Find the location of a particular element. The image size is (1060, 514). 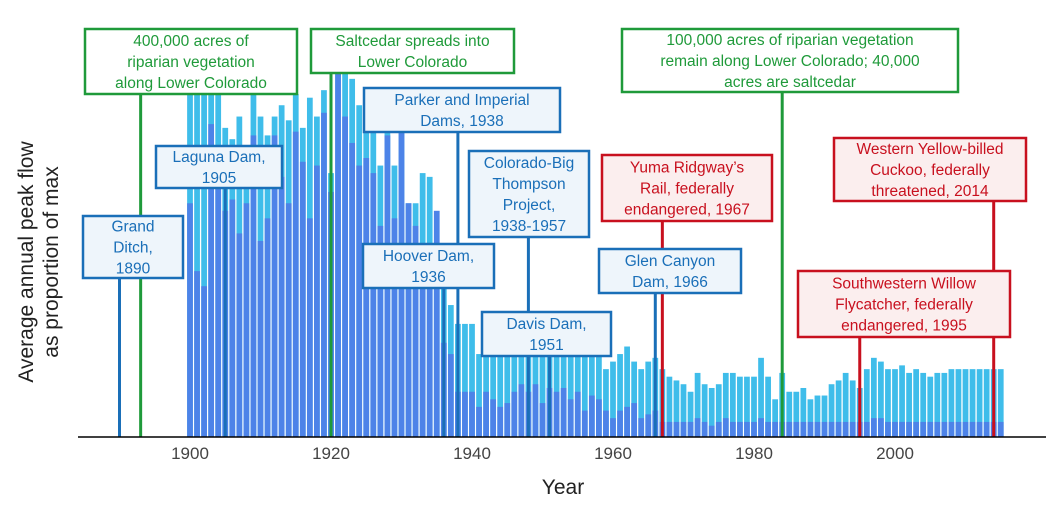

bar-peak-2000 is located at coordinates (895, 403).